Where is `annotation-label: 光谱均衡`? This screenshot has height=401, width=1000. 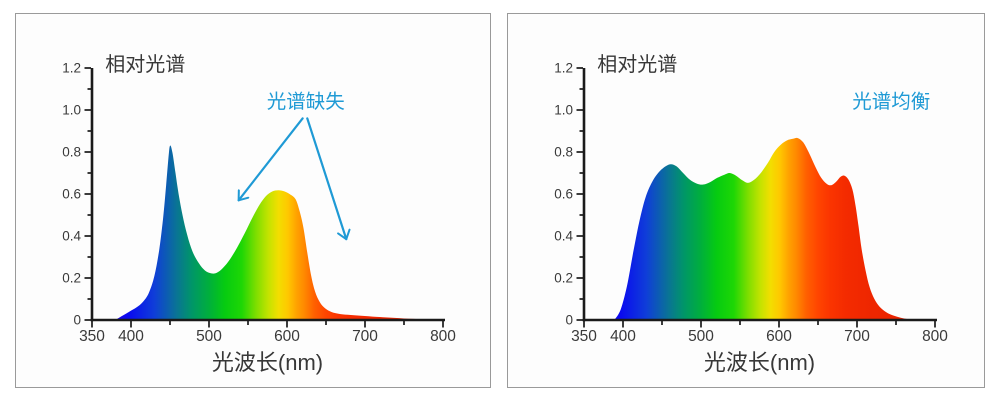 annotation-label: 光谱均衡 is located at coordinates (891, 102).